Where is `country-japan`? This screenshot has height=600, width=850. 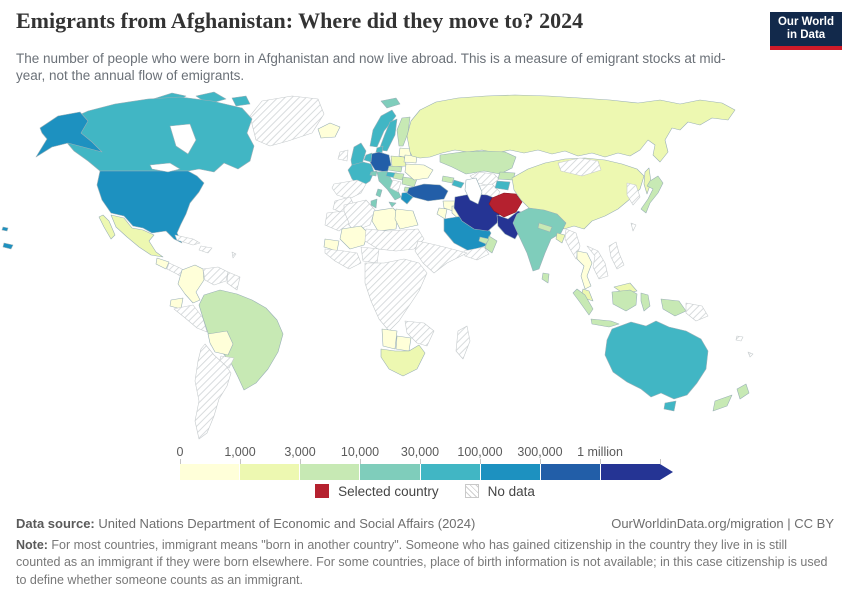
country-japan is located at coordinates (652, 194).